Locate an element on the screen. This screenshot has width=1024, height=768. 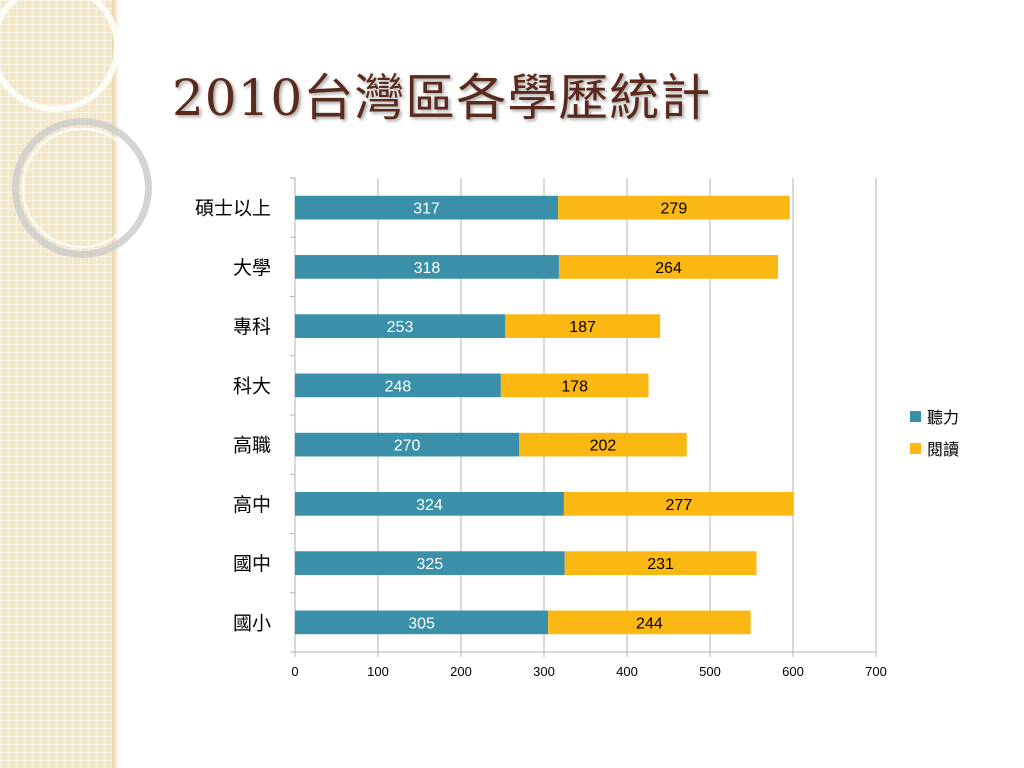
data-label-listening: 248 is located at coordinates (398, 386).